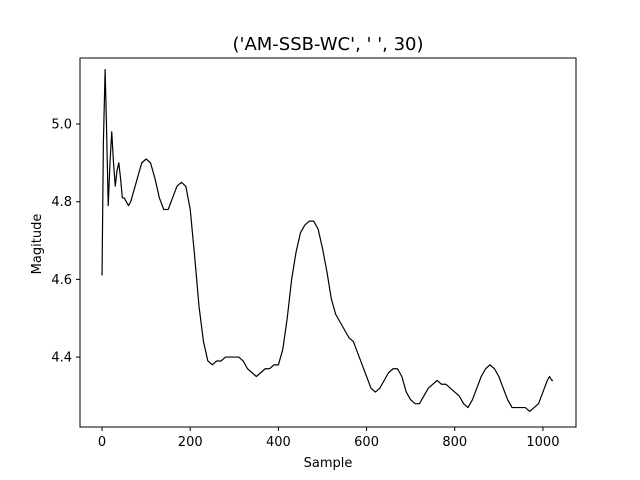 Image resolution: width=640 pixels, height=480 pixels. What do you see at coordinates (61, 125) in the screenshot?
I see `y-tick-label: 5.0` at bounding box center [61, 125].